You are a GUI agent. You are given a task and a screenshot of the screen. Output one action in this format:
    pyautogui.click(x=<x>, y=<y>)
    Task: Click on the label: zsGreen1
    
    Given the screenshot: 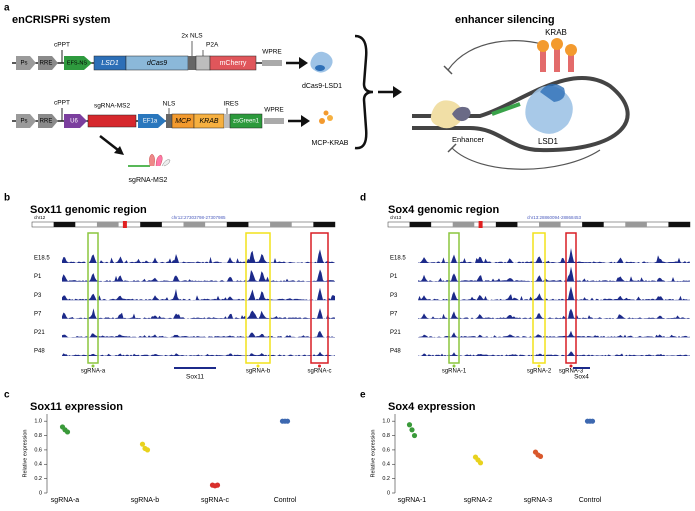 What is the action you would take?
    pyautogui.click(x=246, y=122)
    